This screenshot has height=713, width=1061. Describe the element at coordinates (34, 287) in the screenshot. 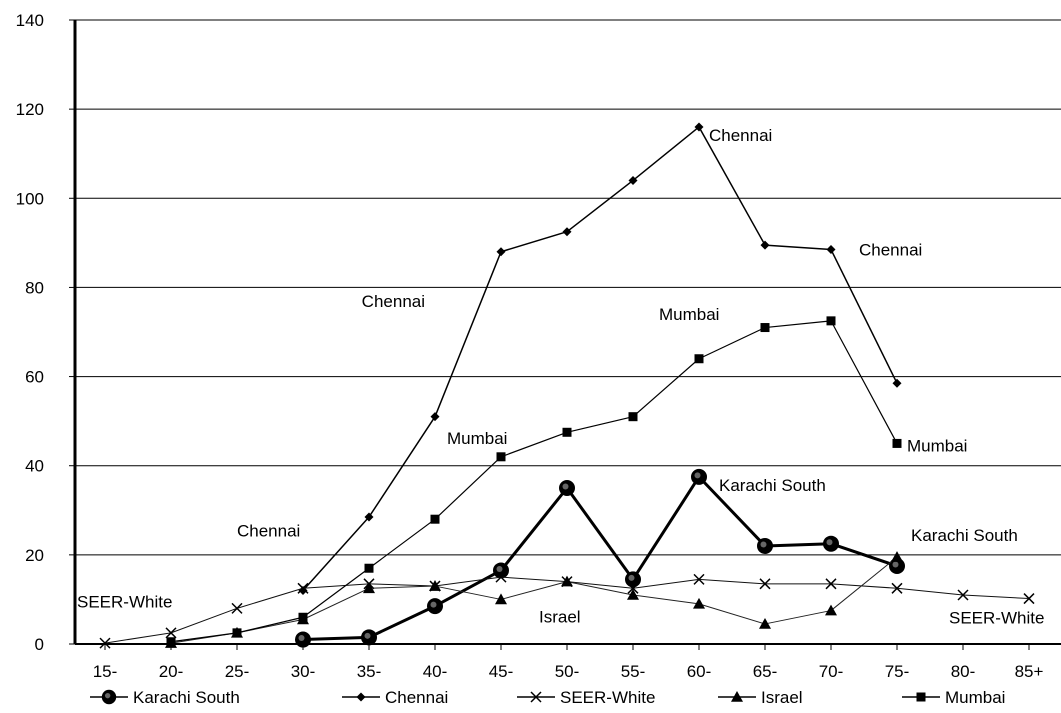

I see `y-tick-label: 80` at that location.